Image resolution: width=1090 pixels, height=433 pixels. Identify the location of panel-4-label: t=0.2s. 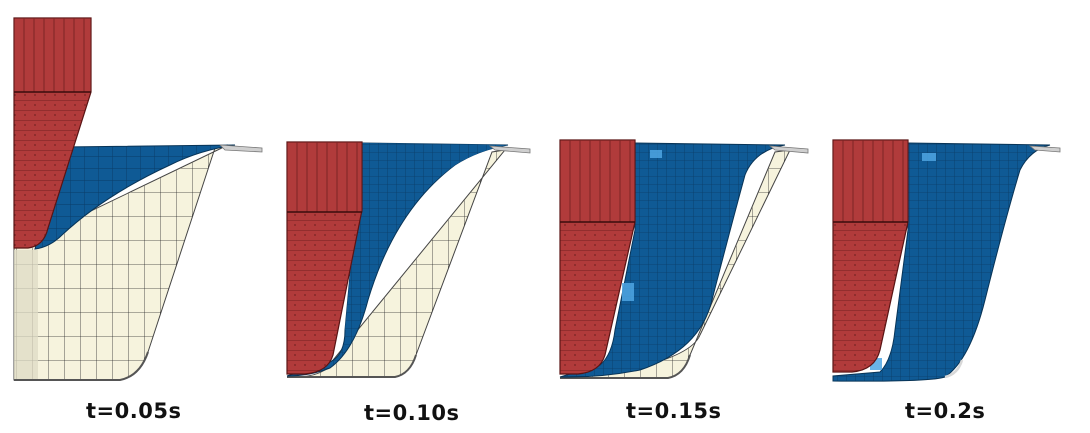
(945, 411).